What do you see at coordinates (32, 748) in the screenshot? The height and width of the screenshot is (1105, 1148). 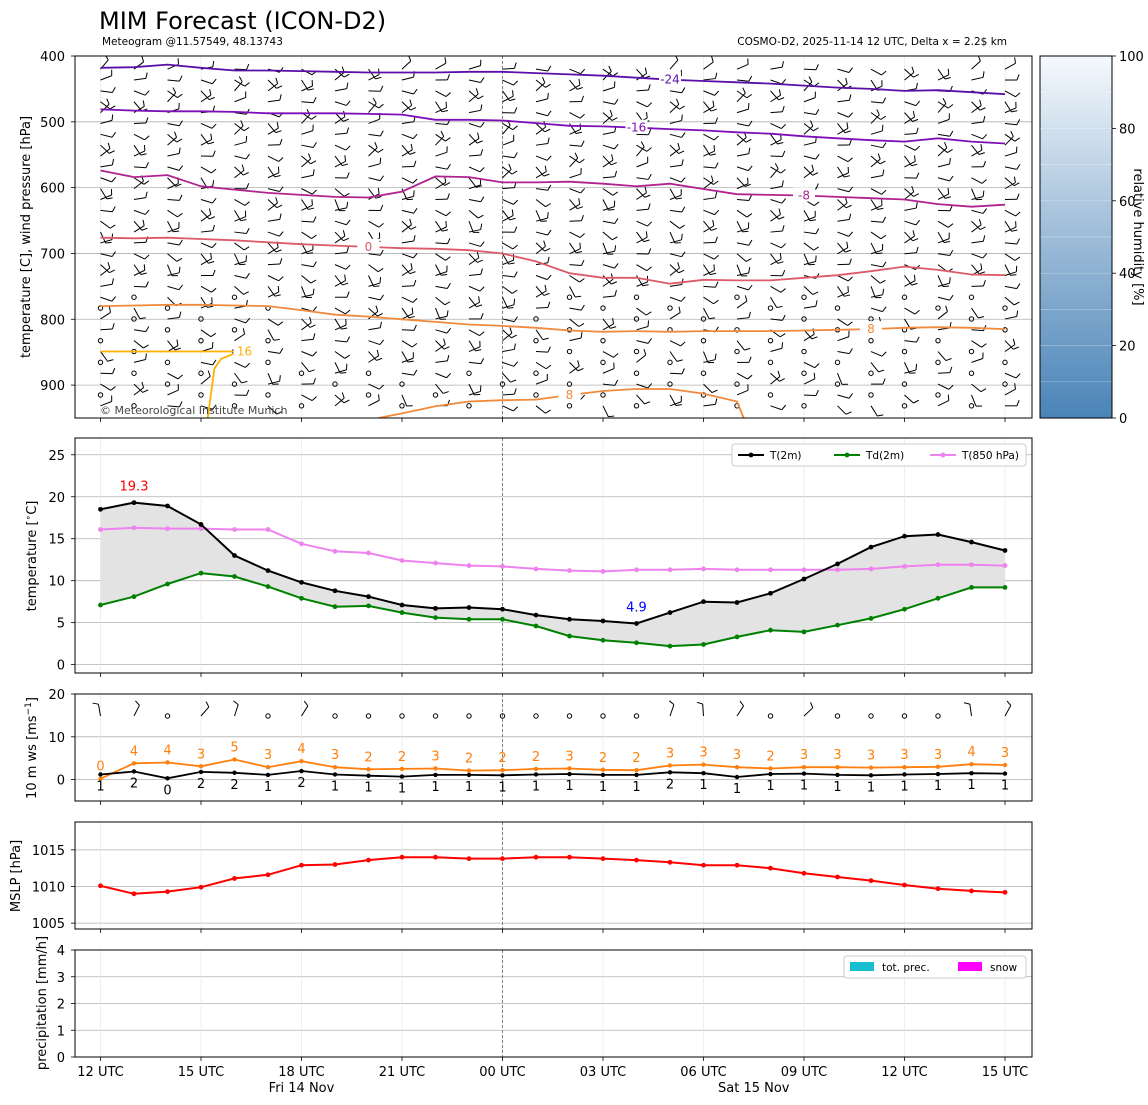 I see `wind-y-label: 10 m ws [ms−1]` at bounding box center [32, 748].